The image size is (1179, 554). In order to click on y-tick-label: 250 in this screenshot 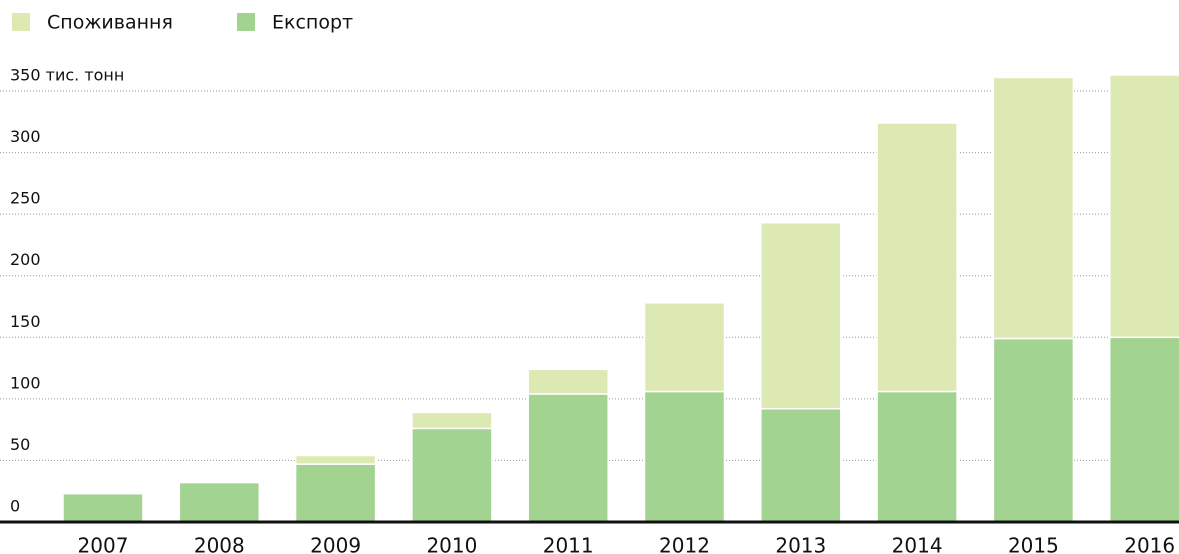, I will do `click(25, 198)`.